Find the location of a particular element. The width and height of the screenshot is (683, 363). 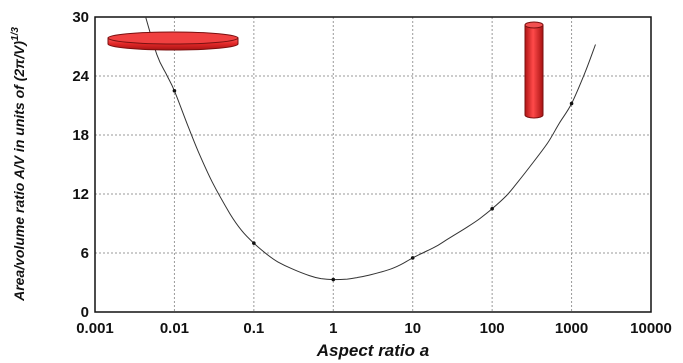

rod-top is located at coordinates (534, 25).